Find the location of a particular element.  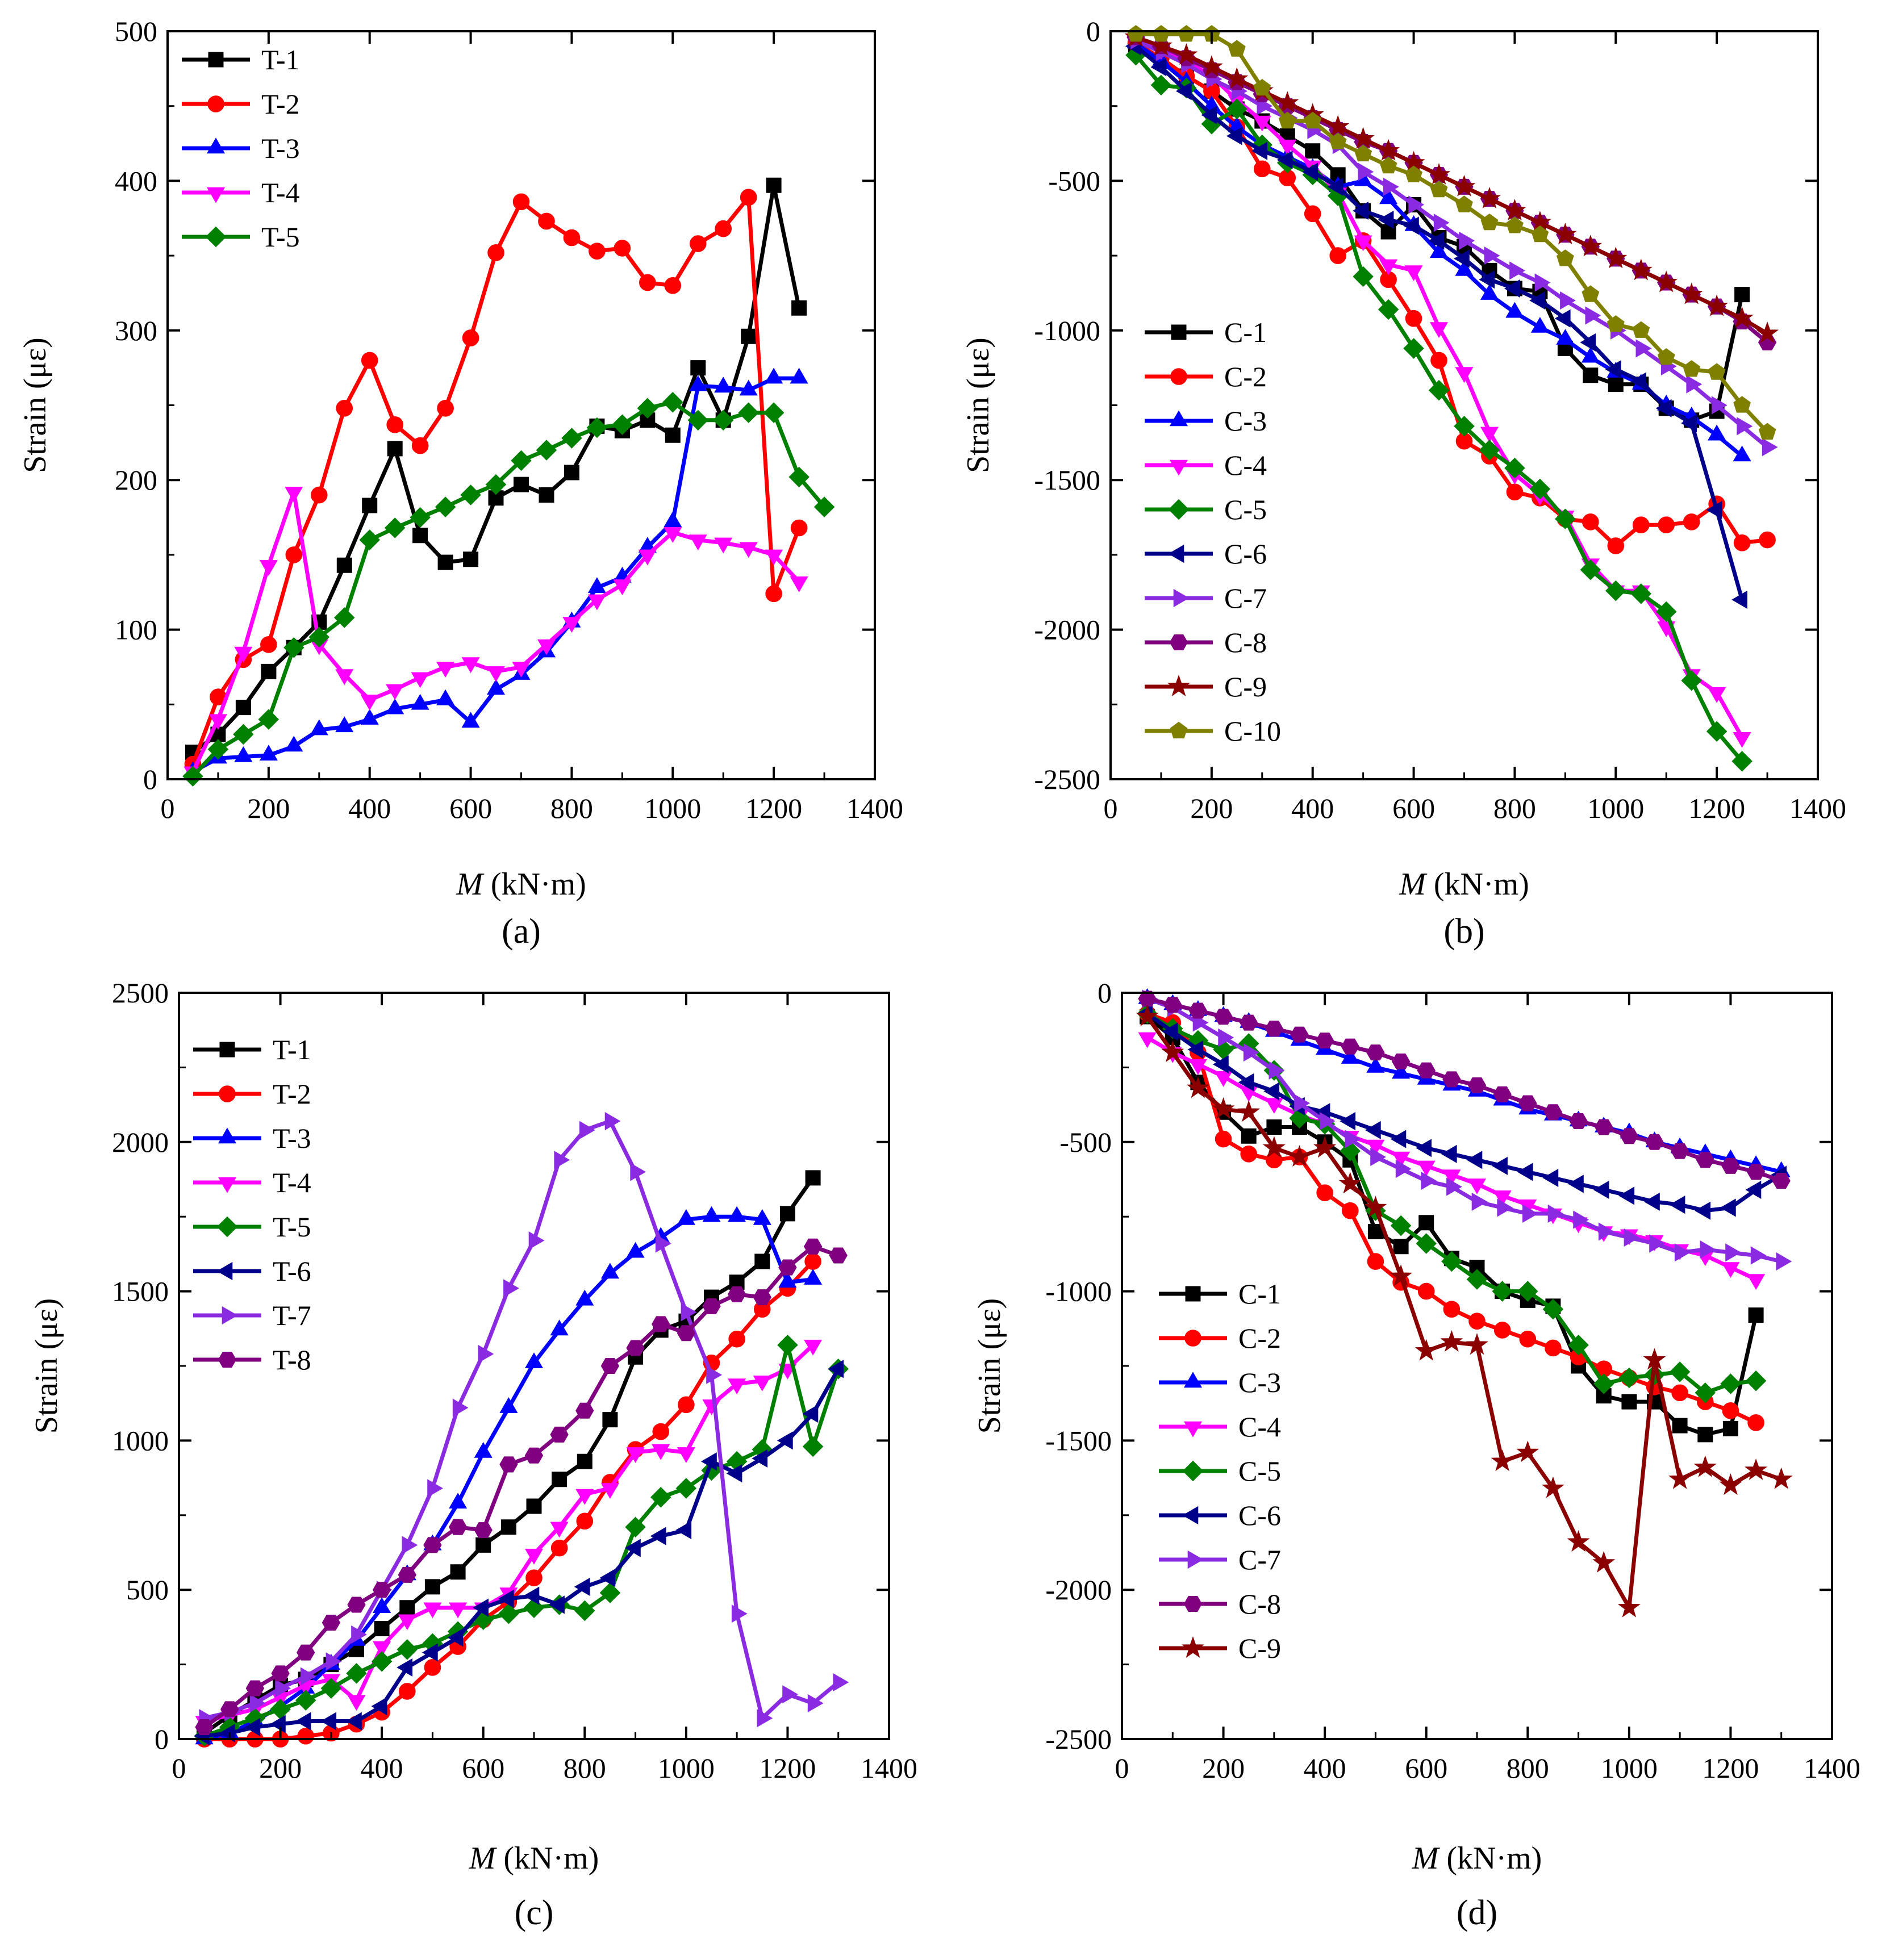

legend-label: T-1 is located at coordinates (292, 1049).